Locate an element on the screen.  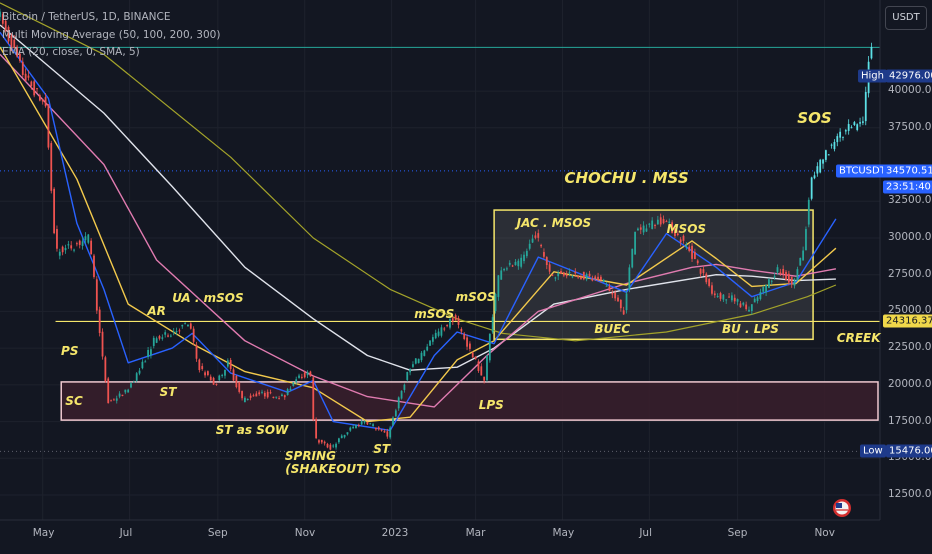
x-tick-label: Jul is located at coordinates (645, 533).